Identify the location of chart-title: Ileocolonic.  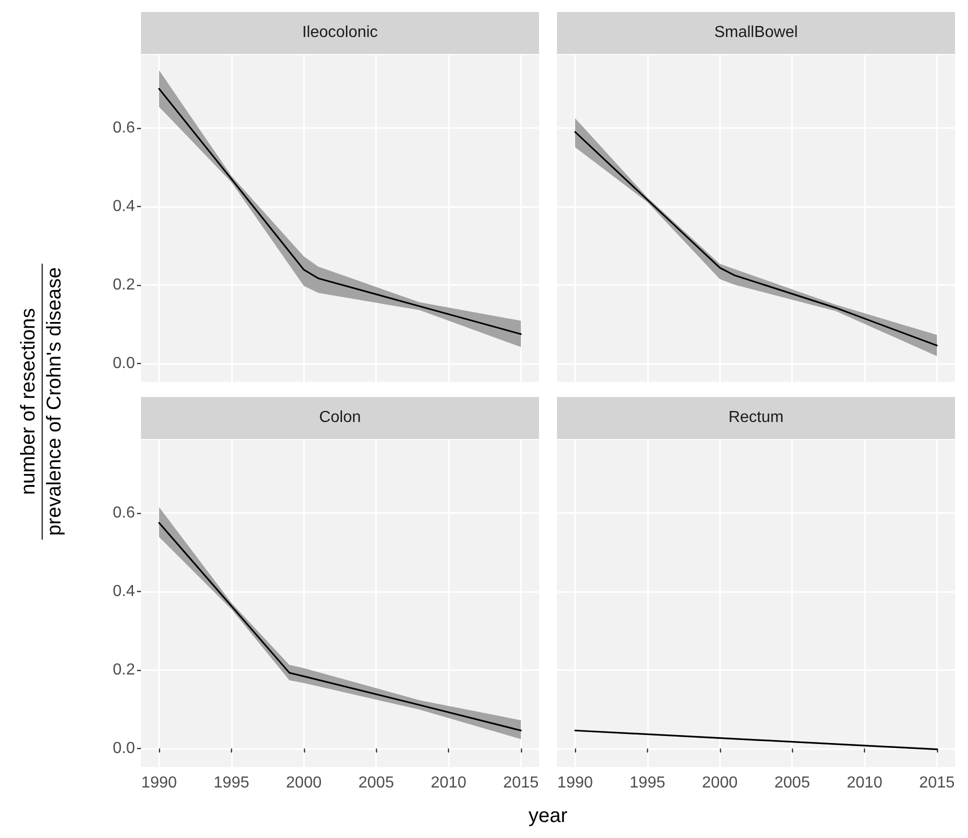
(340, 33).